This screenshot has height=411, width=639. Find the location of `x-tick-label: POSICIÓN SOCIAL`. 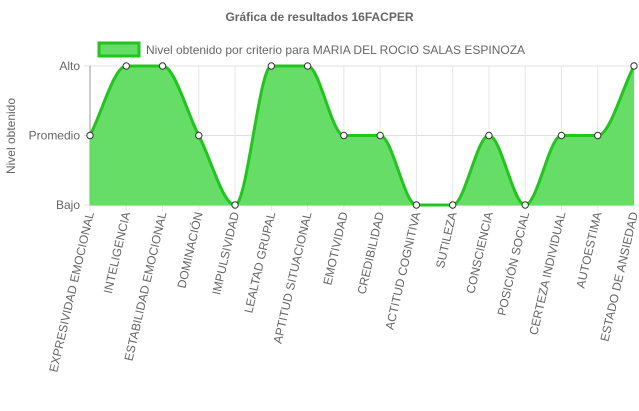

x-tick-label: POSICIÓN SOCIAL is located at coordinates (513, 263).